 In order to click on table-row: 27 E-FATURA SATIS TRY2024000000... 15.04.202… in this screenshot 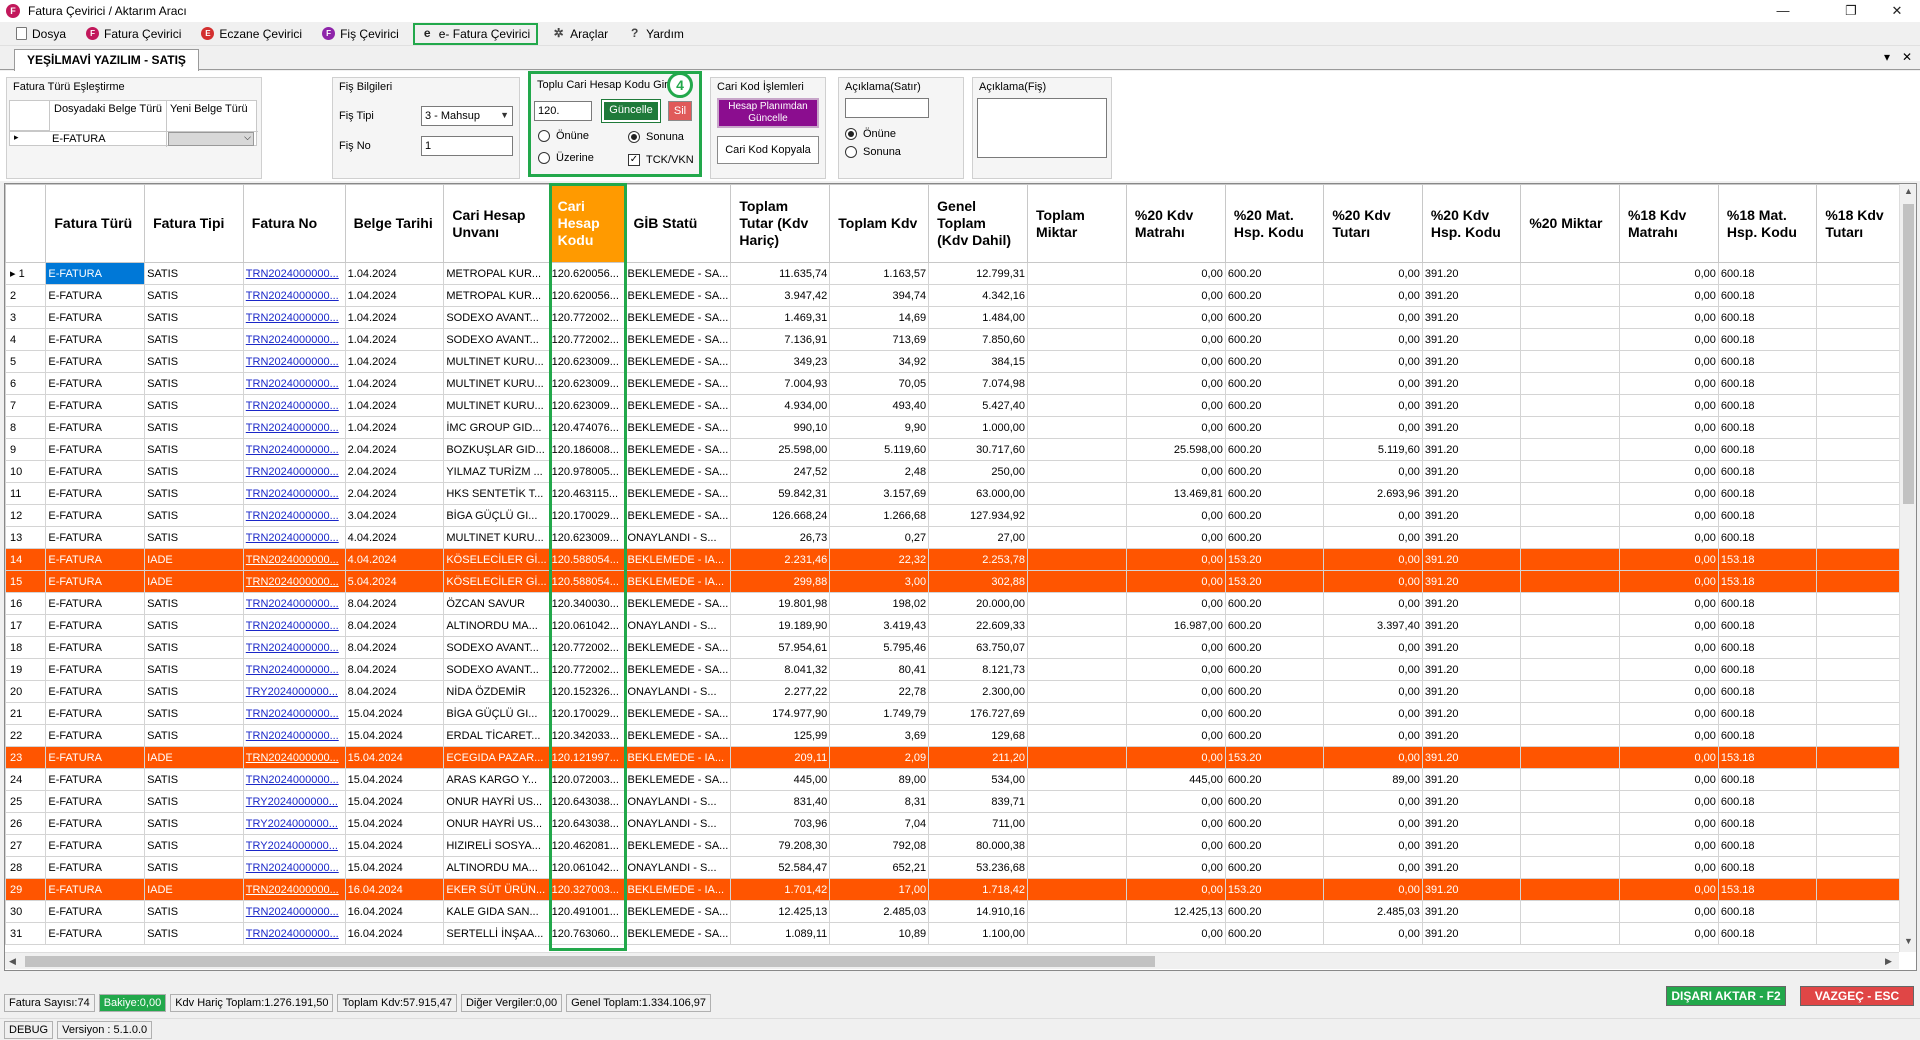, I will do `click(960, 845)`.